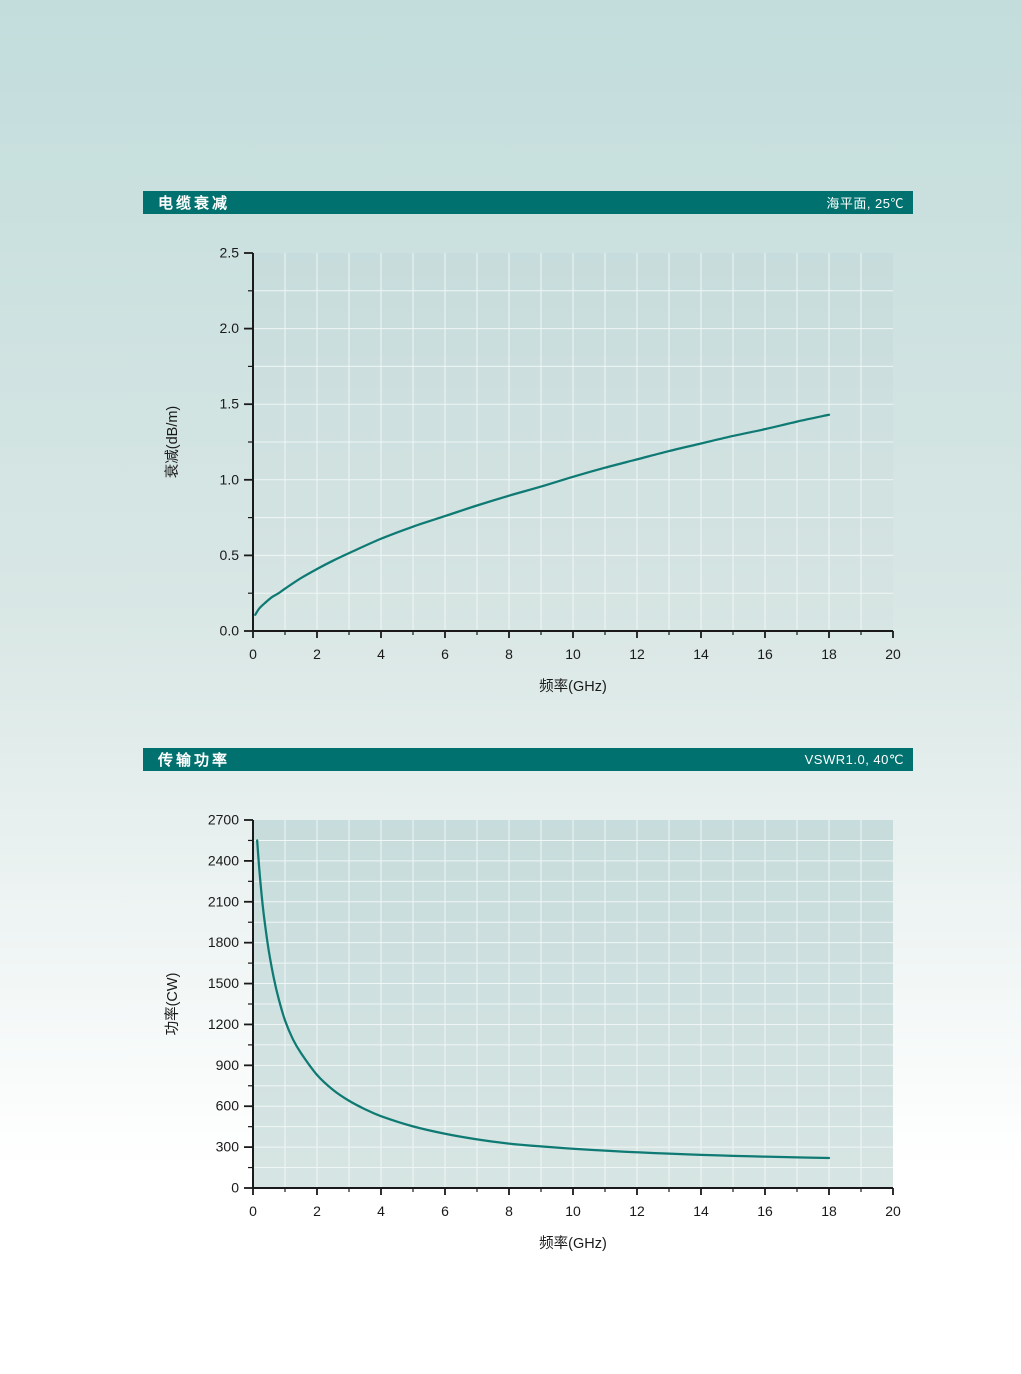 The height and width of the screenshot is (1374, 1021). Describe the element at coordinates (223, 901) in the screenshot. I see `y-tick-label: 2100` at that location.